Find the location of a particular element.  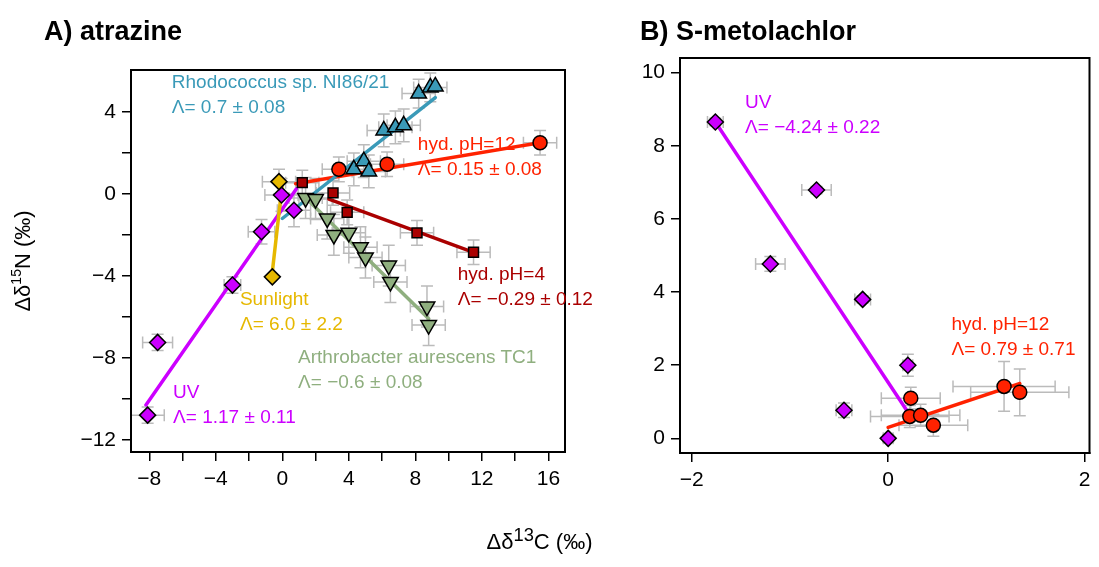

annotation: Λ= −4.24 ± 0.22 is located at coordinates (813, 127).